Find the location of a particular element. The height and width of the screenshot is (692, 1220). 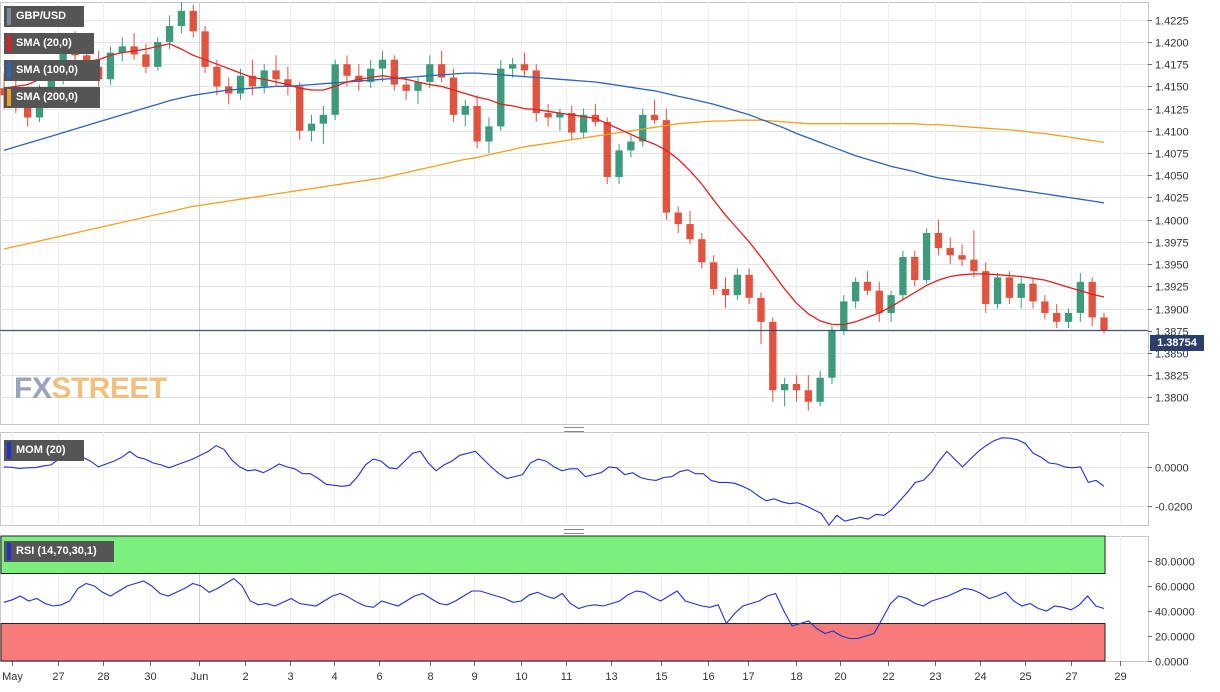

legend-gbpusd: GBP/USD is located at coordinates (44, 16).